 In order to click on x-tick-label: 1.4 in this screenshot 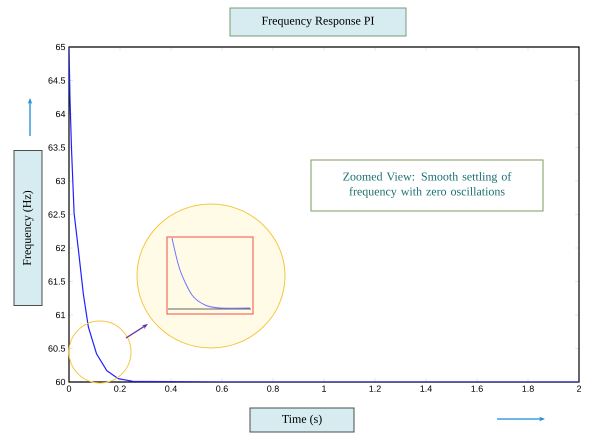, I will do `click(426, 389)`.